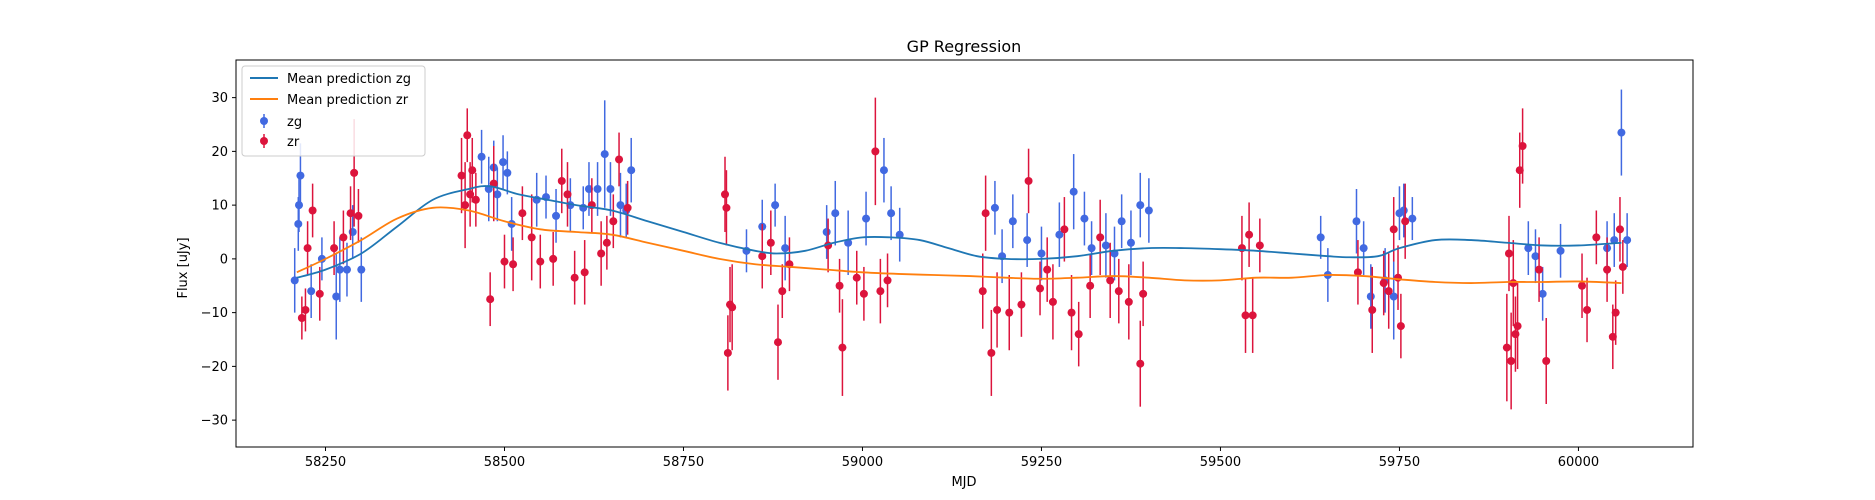 This screenshot has width=1875, height=500. What do you see at coordinates (214, 313) in the screenshot?
I see `y-tick-label: −10` at bounding box center [214, 313].